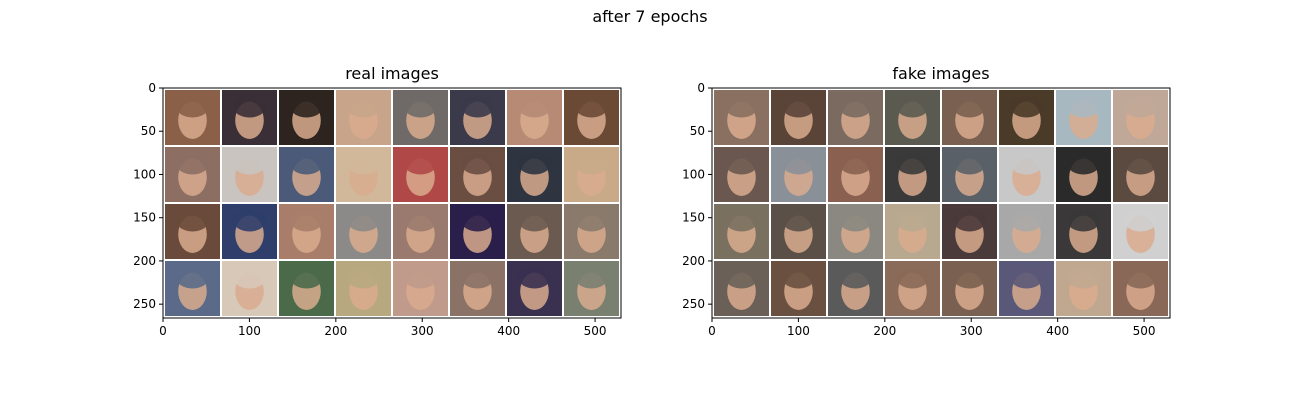 This screenshot has width=1300, height=400. Describe the element at coordinates (712, 331) in the screenshot. I see `fake-x-tick-label: 0` at that location.